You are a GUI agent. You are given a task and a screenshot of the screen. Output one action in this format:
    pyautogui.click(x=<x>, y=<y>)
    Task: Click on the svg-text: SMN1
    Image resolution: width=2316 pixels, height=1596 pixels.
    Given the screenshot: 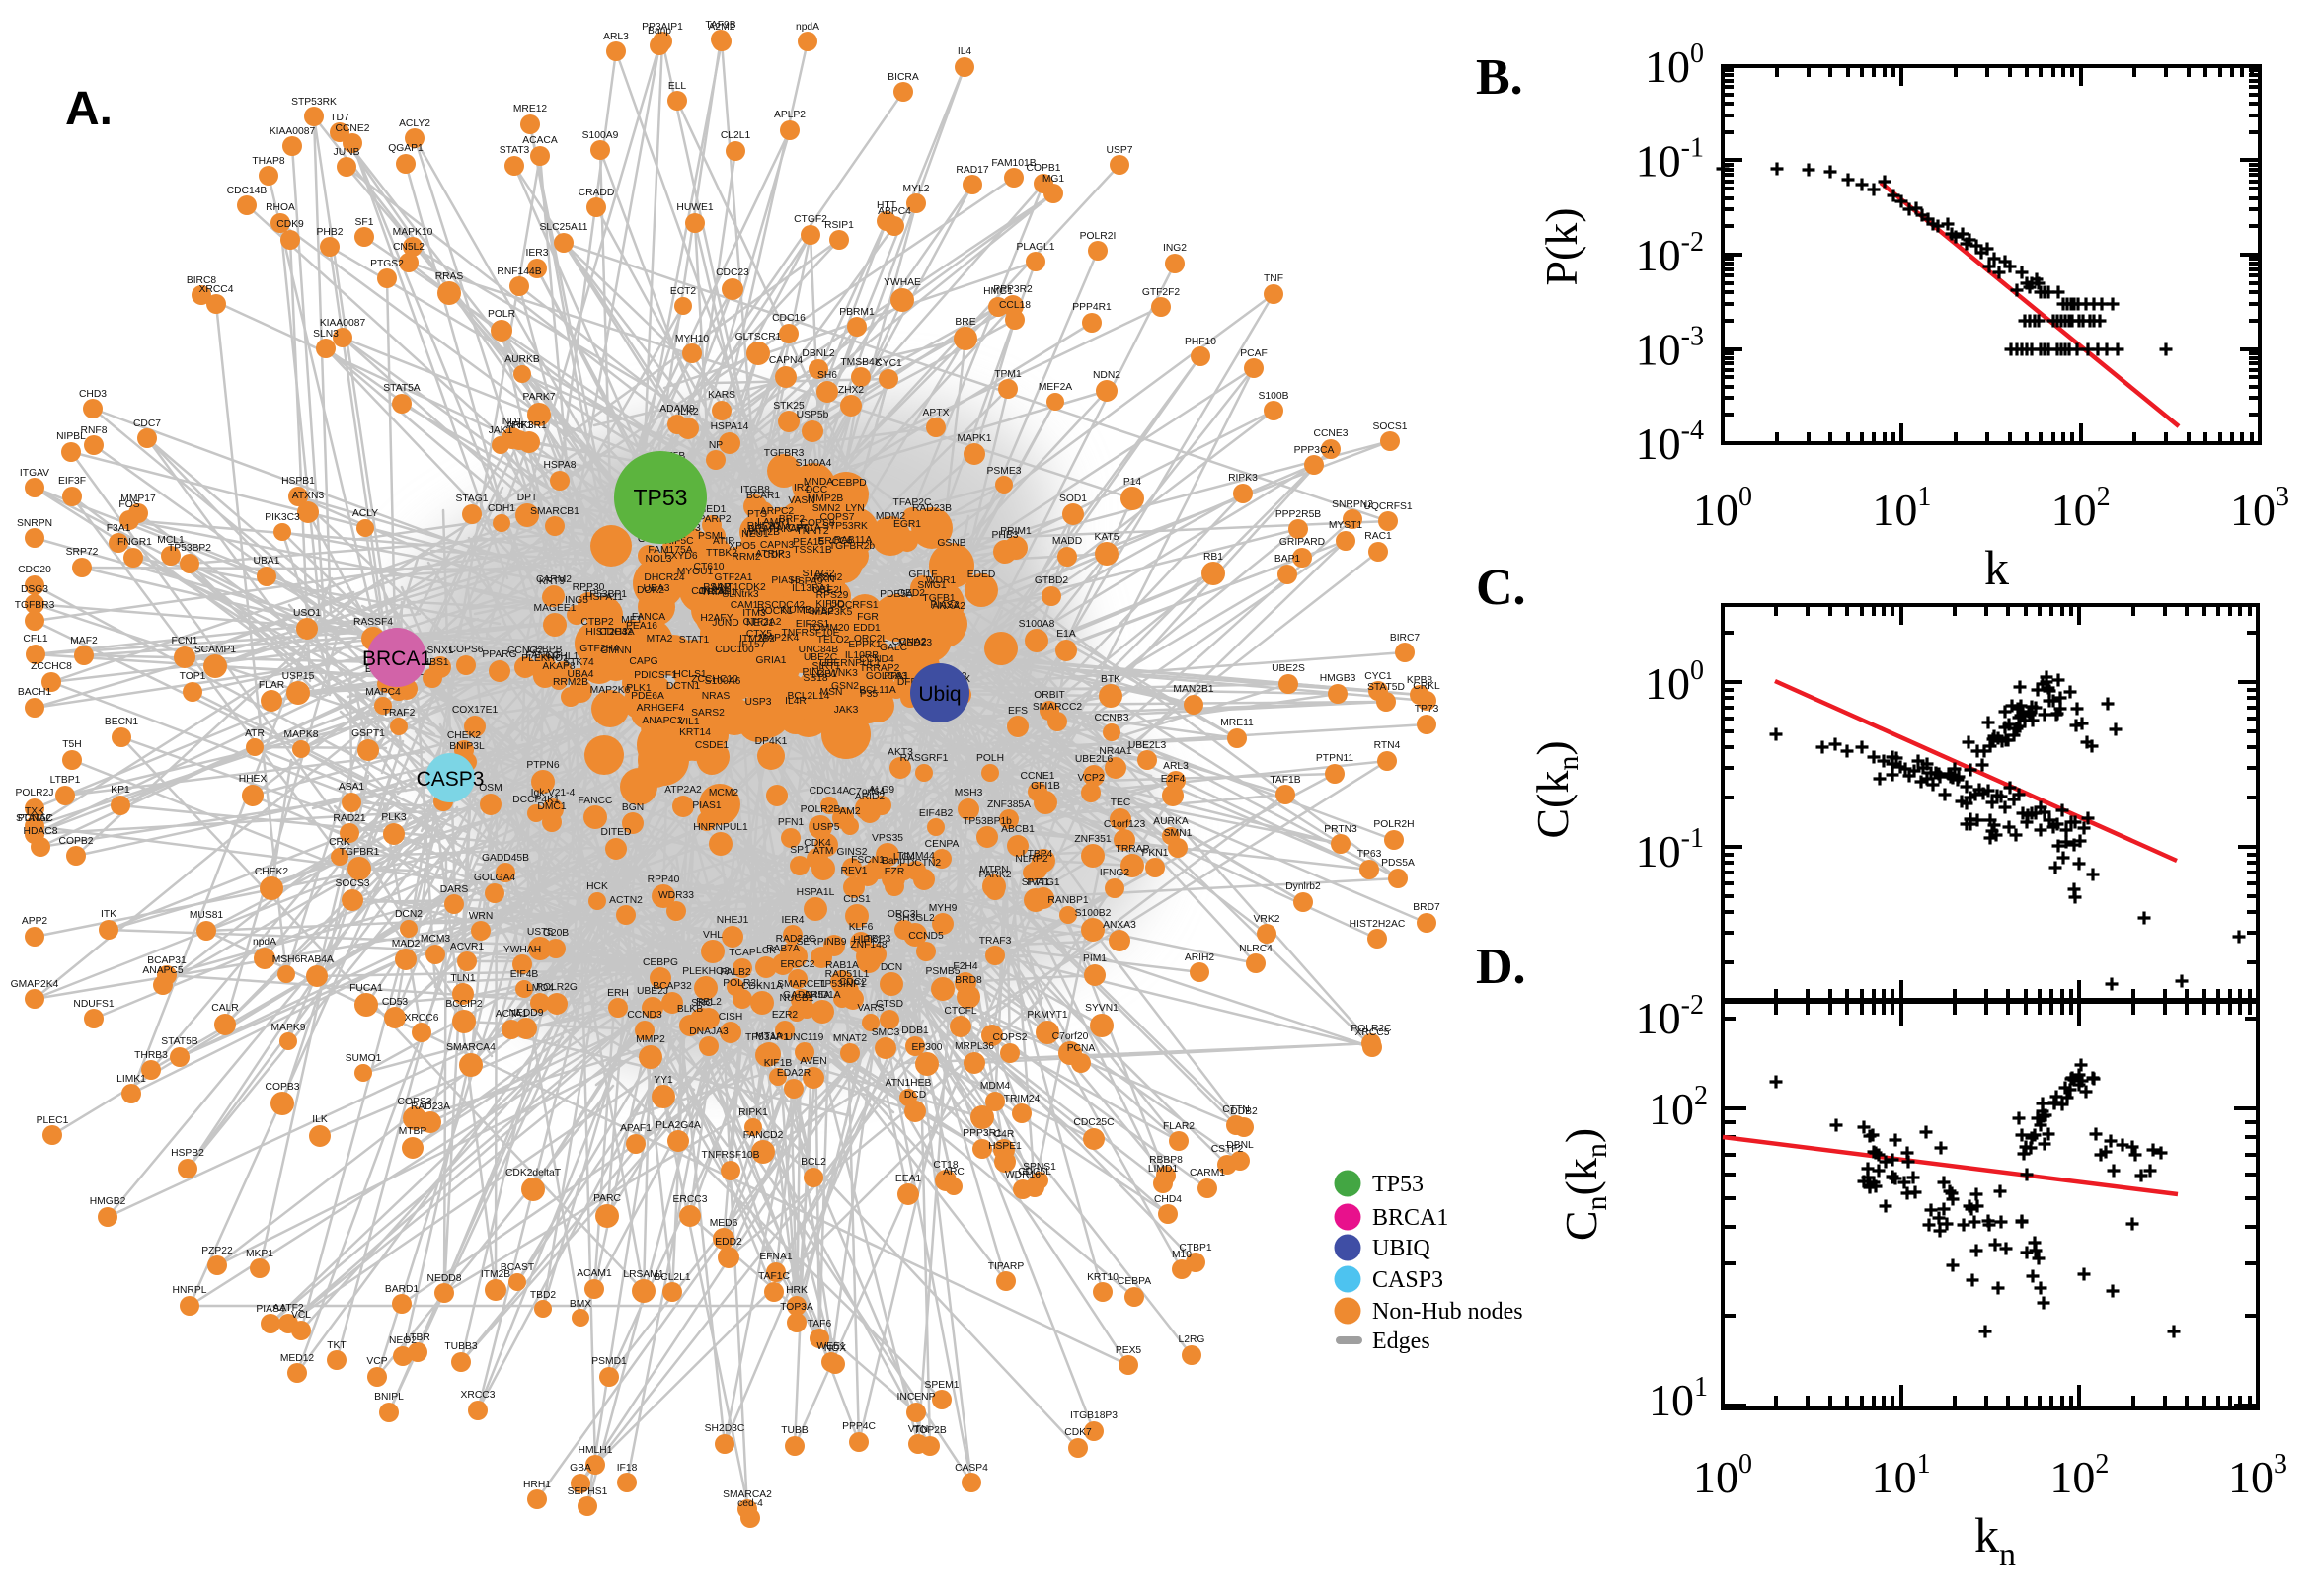 What is the action you would take?
    pyautogui.click(x=1178, y=833)
    